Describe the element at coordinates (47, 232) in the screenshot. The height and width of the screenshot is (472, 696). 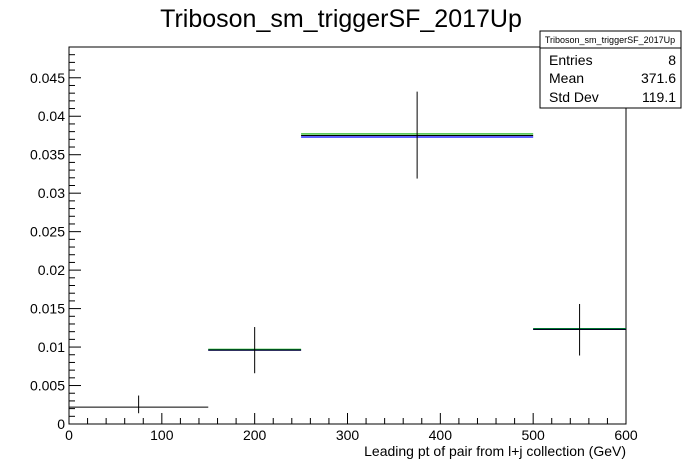
I see `y-tick-label: 0.025` at that location.